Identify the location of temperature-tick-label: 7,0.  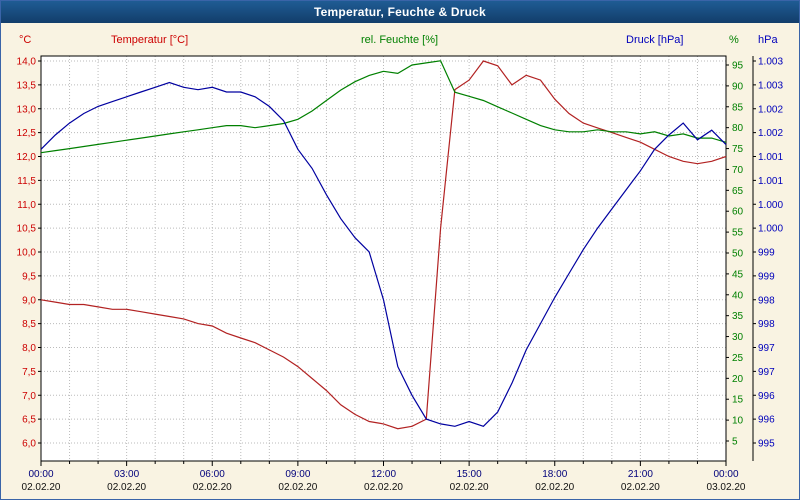
(29, 396).